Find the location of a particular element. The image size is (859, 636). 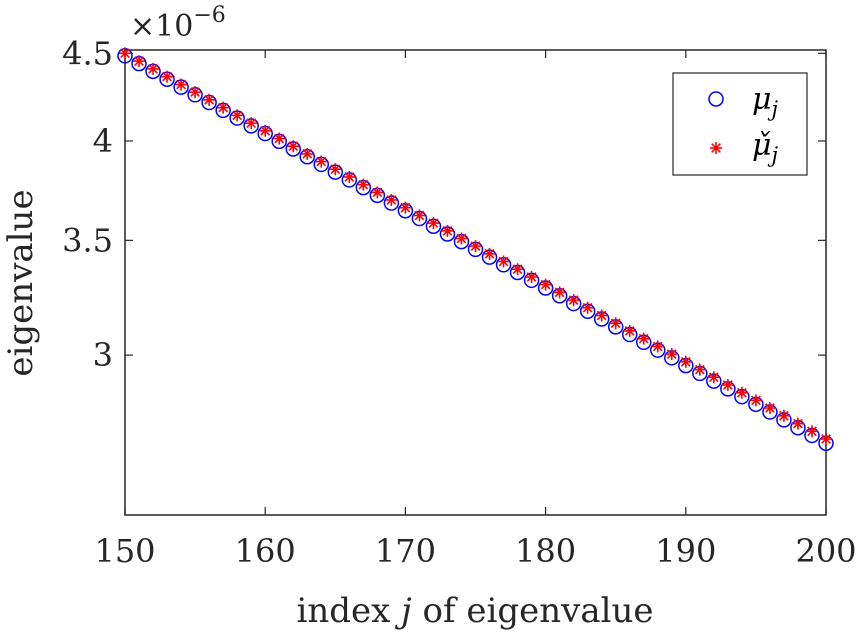

x-tick-label: 200 is located at coordinates (825, 551).